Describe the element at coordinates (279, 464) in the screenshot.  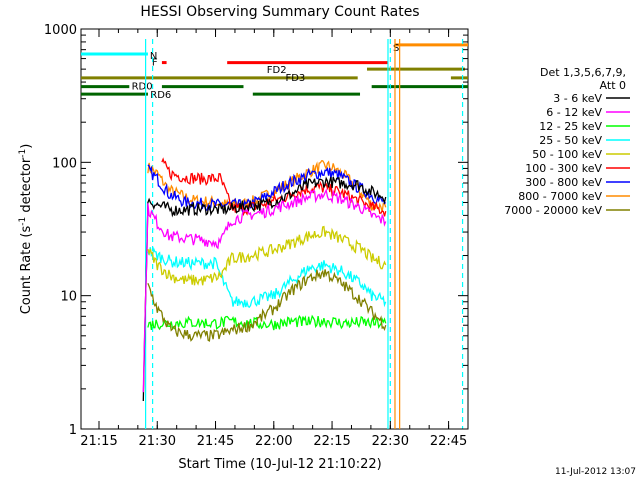
I see `x-axis-label: Start Time (10-Jul-12 21:10:22)` at that location.